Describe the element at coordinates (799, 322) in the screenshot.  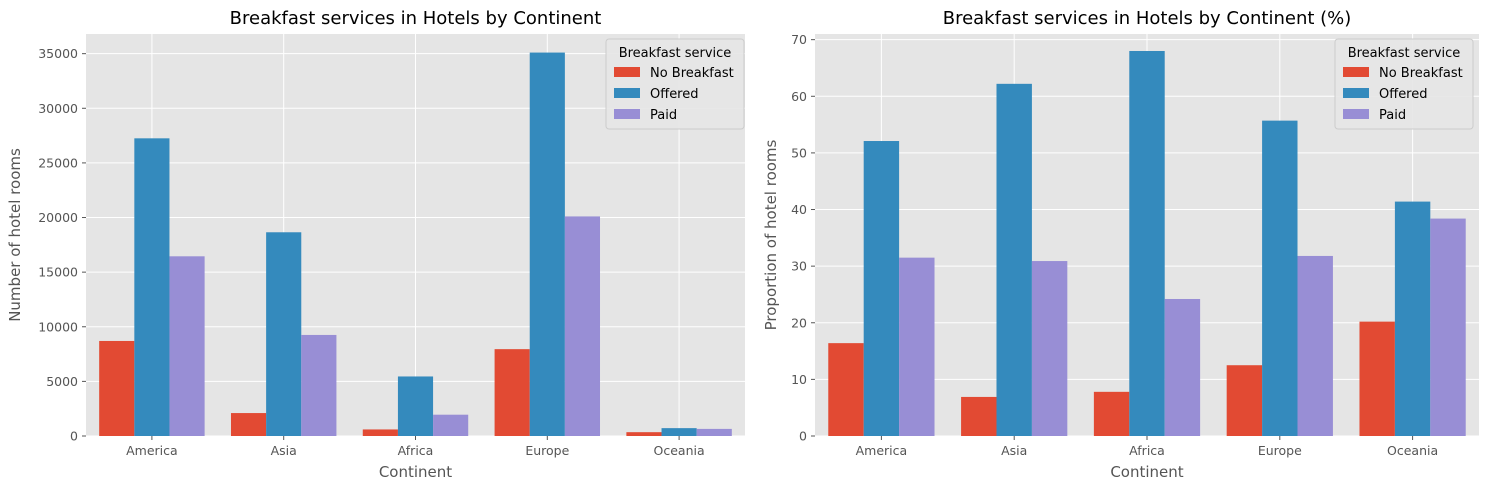
I see `y-tick-label: 20` at that location.